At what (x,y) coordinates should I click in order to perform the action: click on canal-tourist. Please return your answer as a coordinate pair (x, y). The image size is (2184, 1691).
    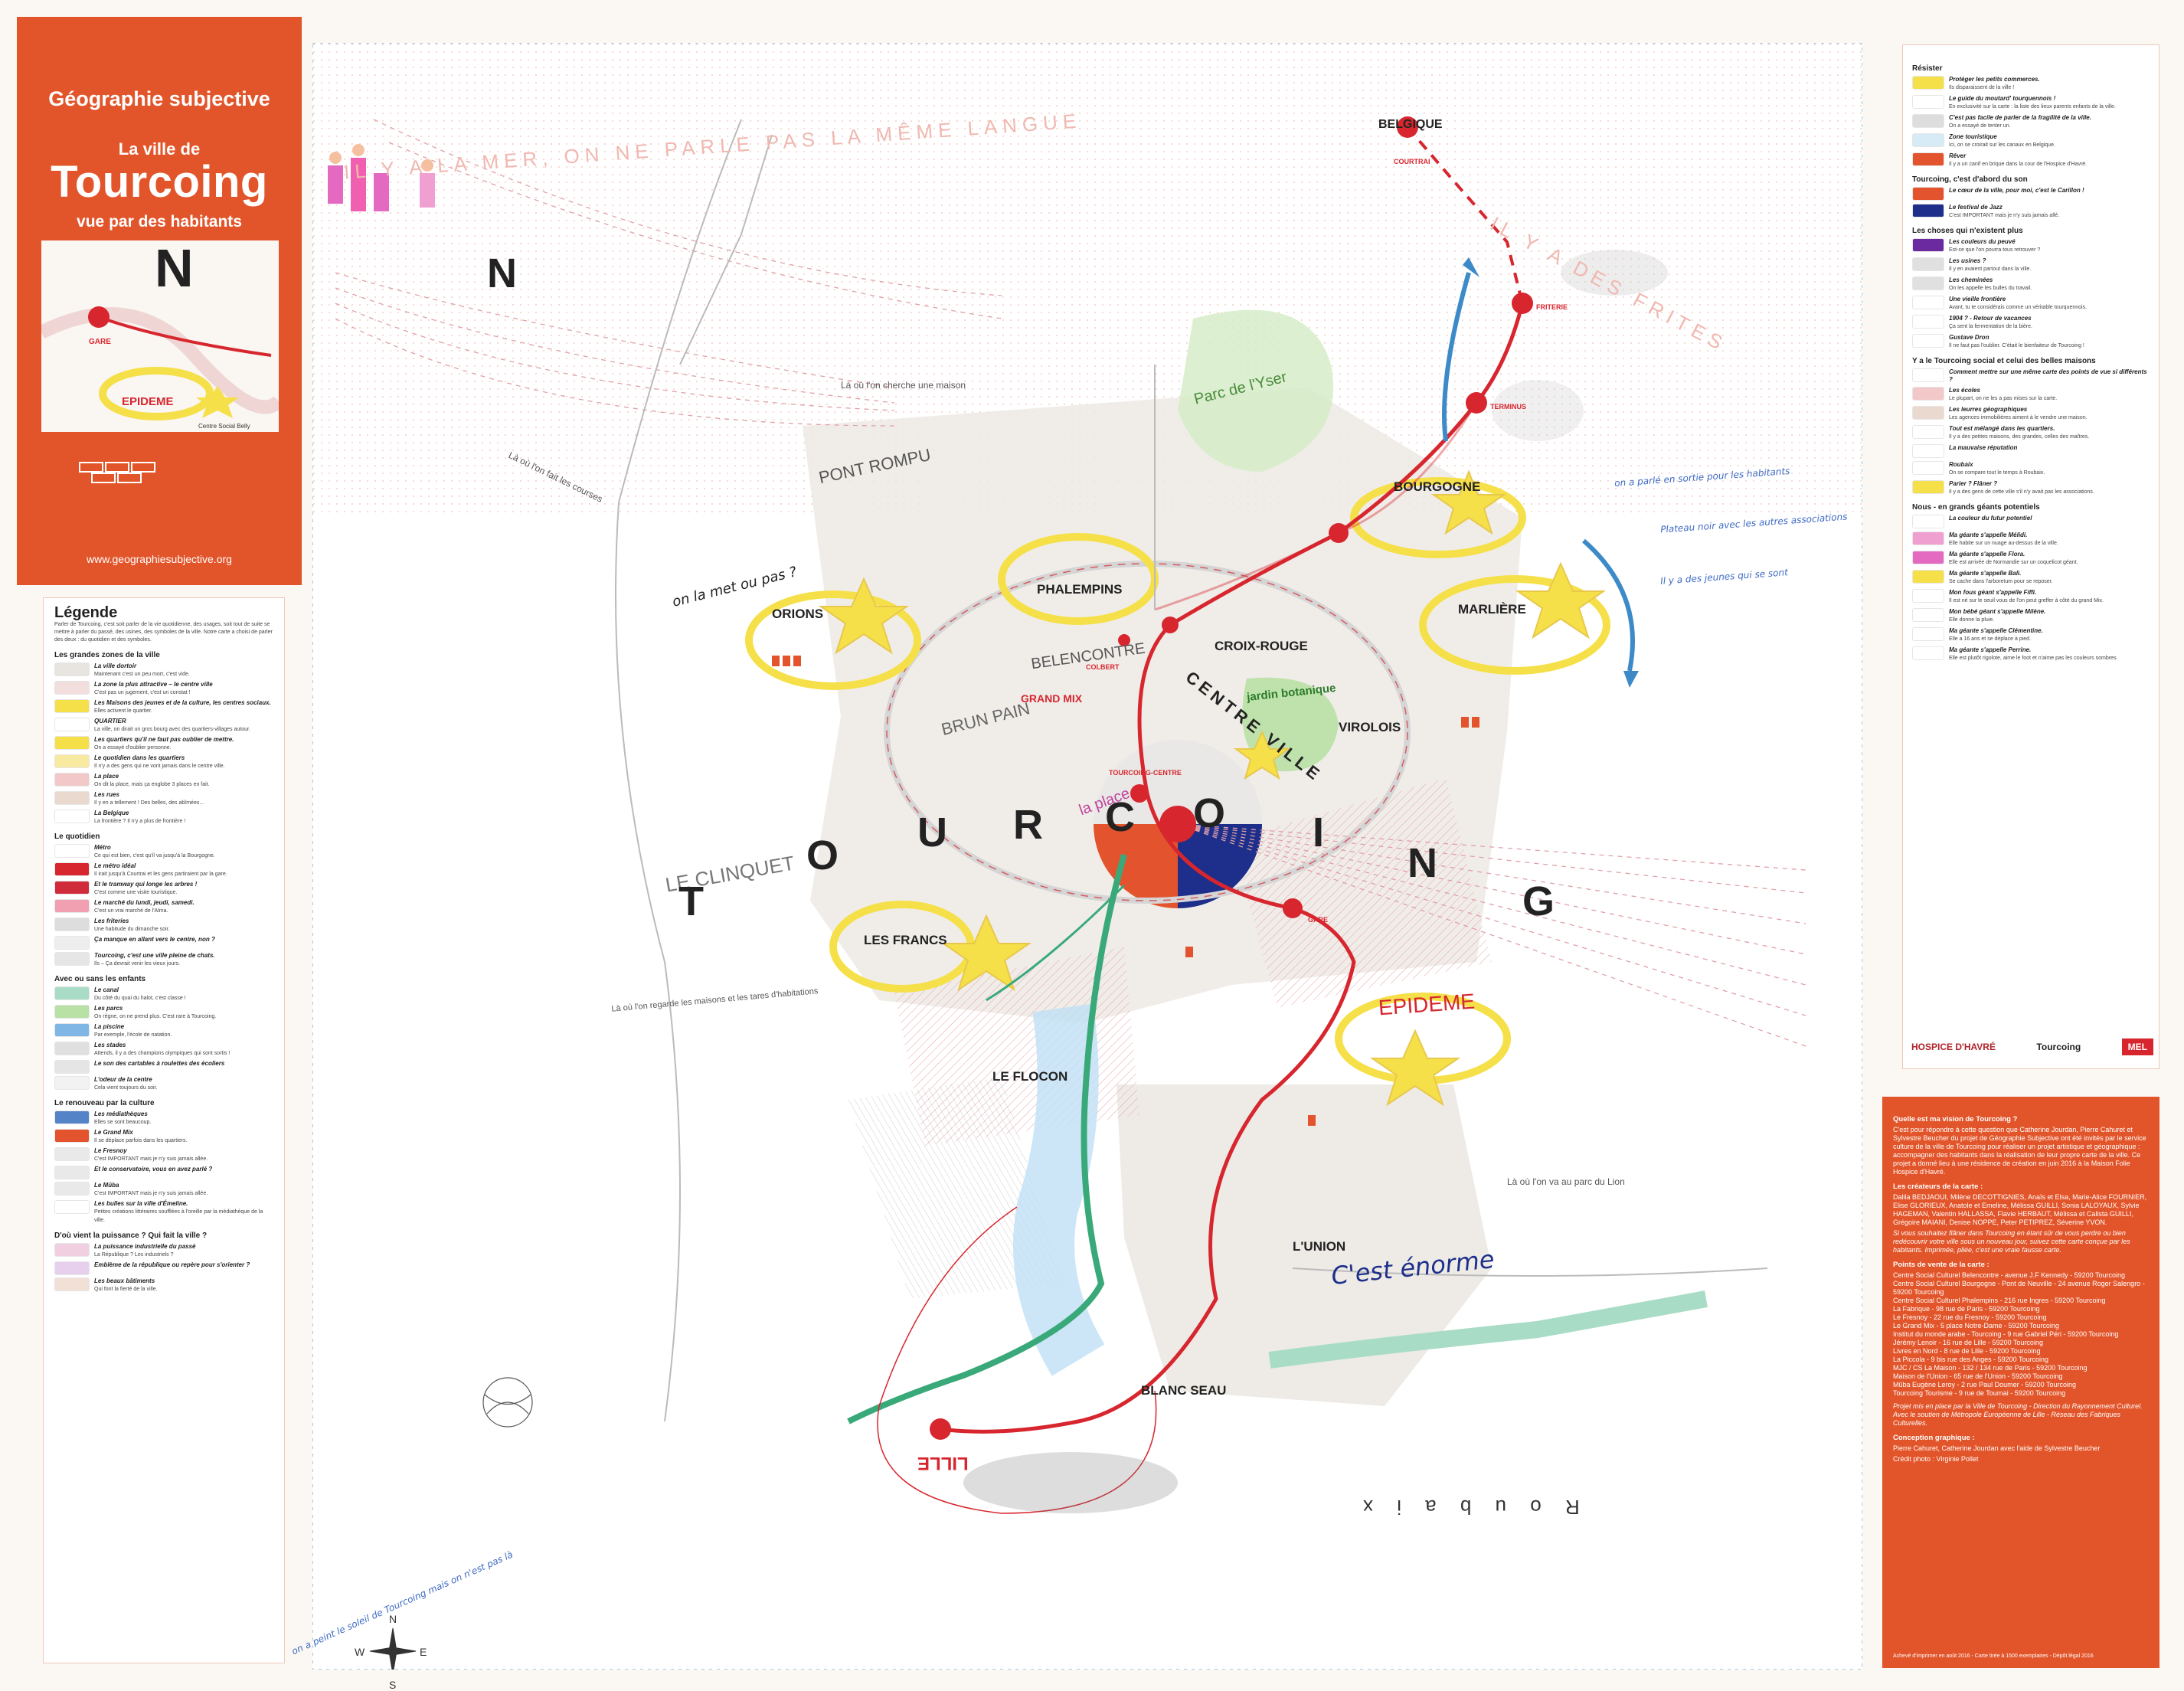
    Looking at the image, I should click on (1488, 1329).